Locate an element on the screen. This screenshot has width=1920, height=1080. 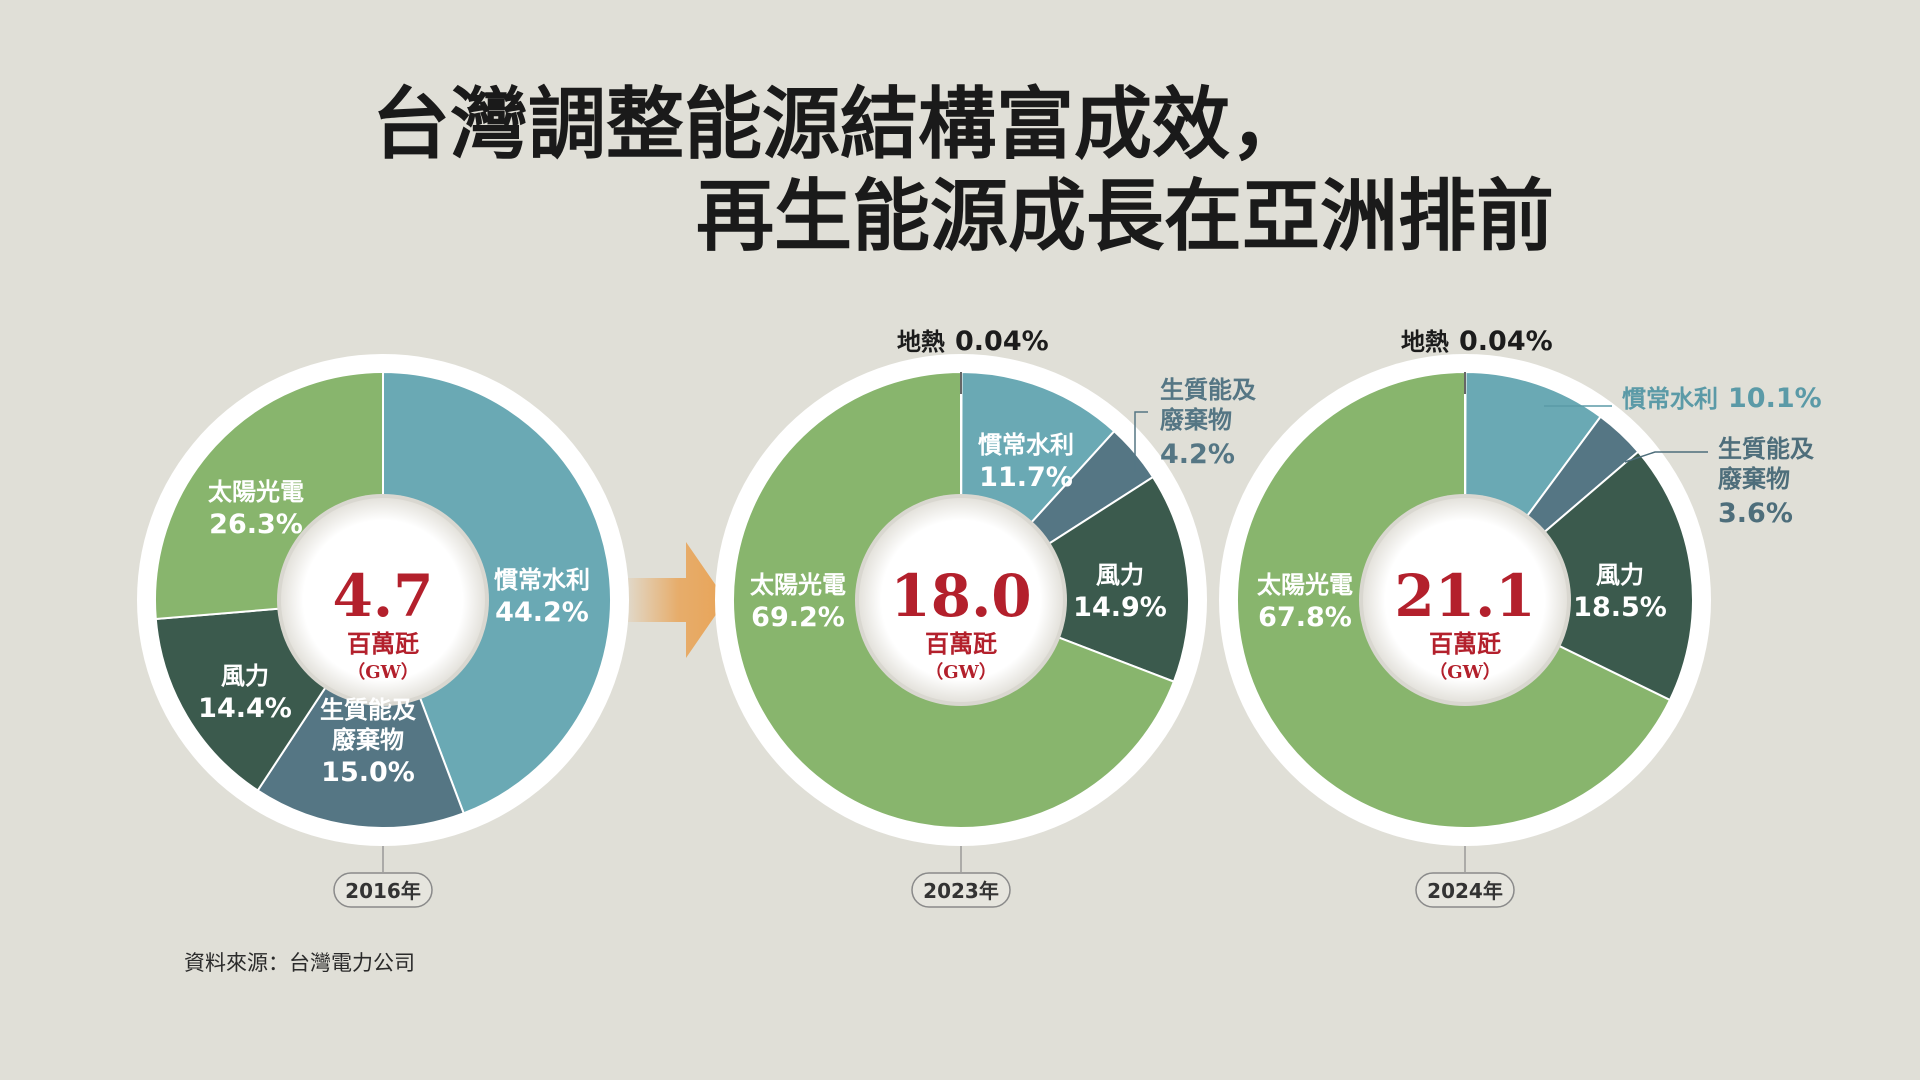
year-label: 2016年 is located at coordinates (383, 891).